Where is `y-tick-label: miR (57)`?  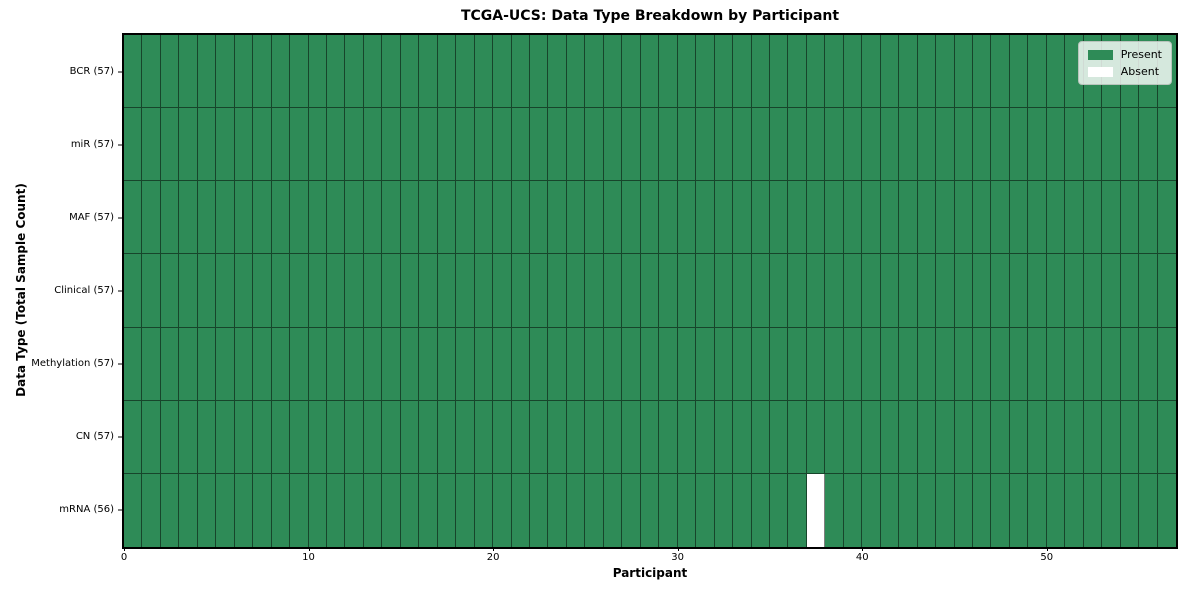
y-tick-label: miR (57) is located at coordinates (92, 144).